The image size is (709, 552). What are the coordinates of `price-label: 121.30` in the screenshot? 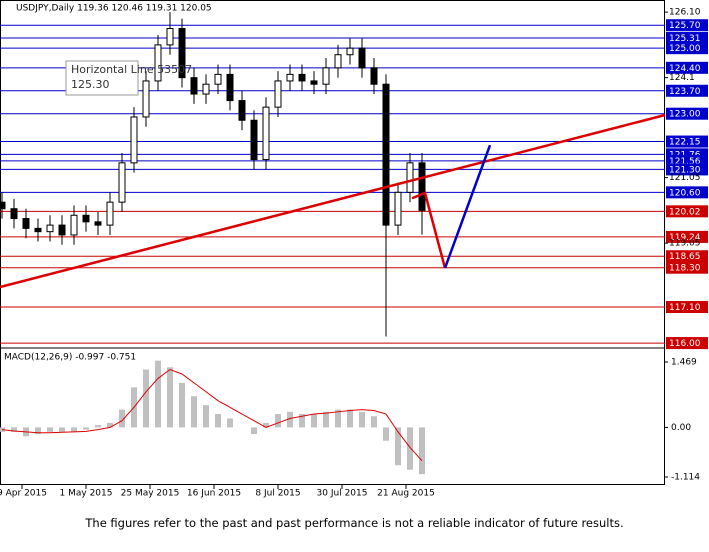 It's located at (685, 170).